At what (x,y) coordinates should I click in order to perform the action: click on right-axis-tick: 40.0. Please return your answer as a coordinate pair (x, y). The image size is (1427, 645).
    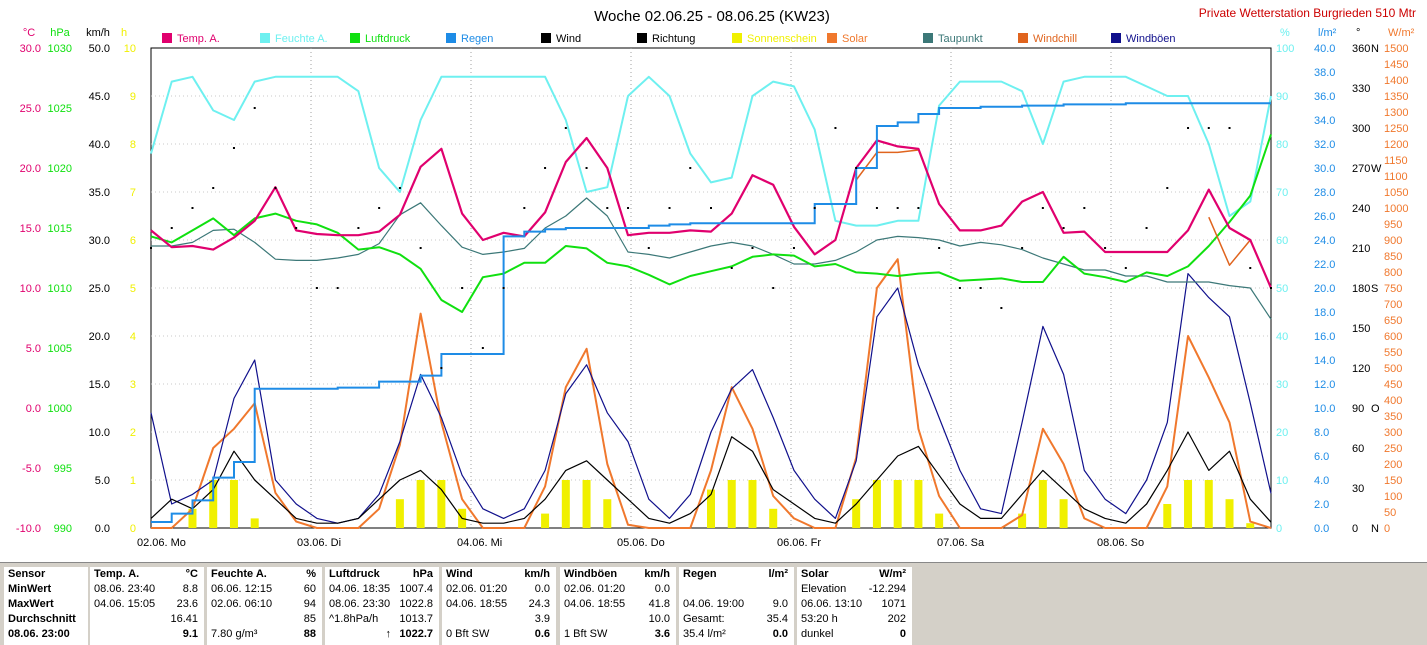
    Looking at the image, I should click on (1324, 49).